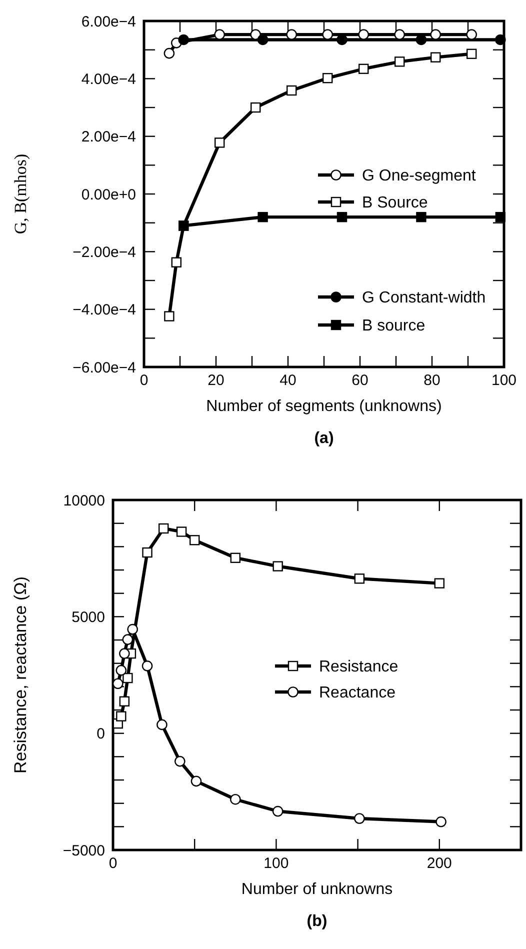  I want to click on x-tick-label: 80, so click(432, 380).